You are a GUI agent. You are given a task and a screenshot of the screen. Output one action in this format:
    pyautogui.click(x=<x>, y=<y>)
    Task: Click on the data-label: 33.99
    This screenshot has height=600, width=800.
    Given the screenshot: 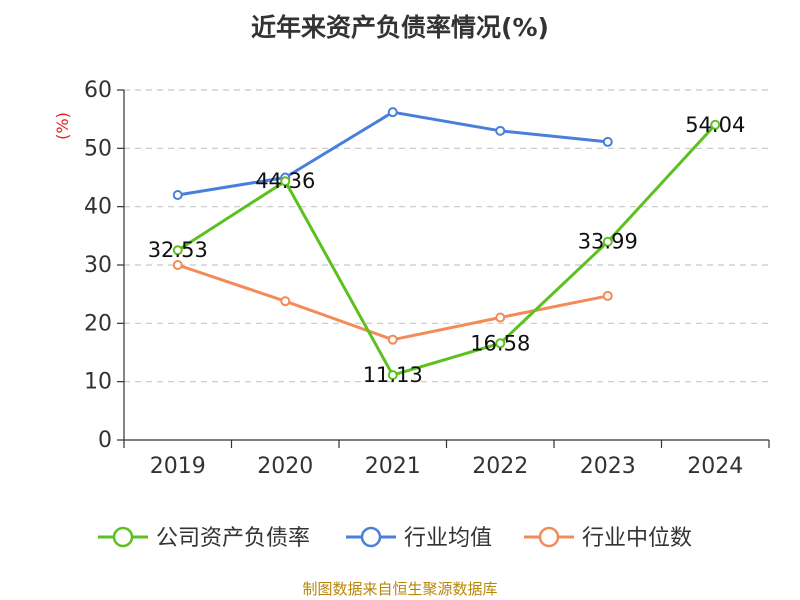 What is the action you would take?
    pyautogui.click(x=608, y=242)
    